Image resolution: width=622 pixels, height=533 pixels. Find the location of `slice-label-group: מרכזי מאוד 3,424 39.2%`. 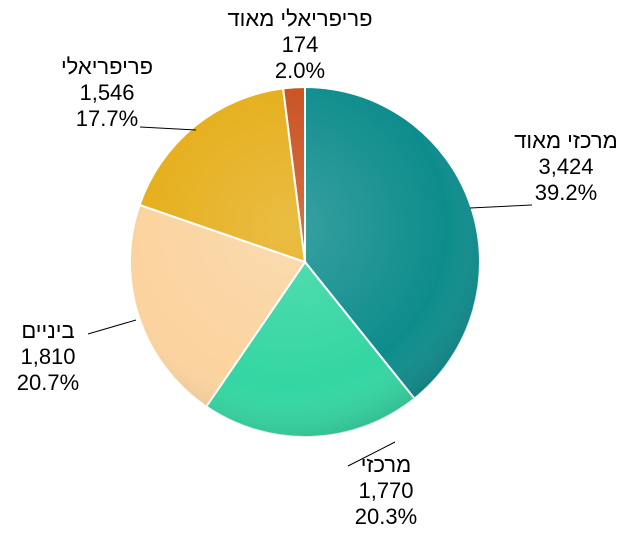

slice-label-group: מרכזי מאוד 3,424 39.2% is located at coordinates (566, 166).